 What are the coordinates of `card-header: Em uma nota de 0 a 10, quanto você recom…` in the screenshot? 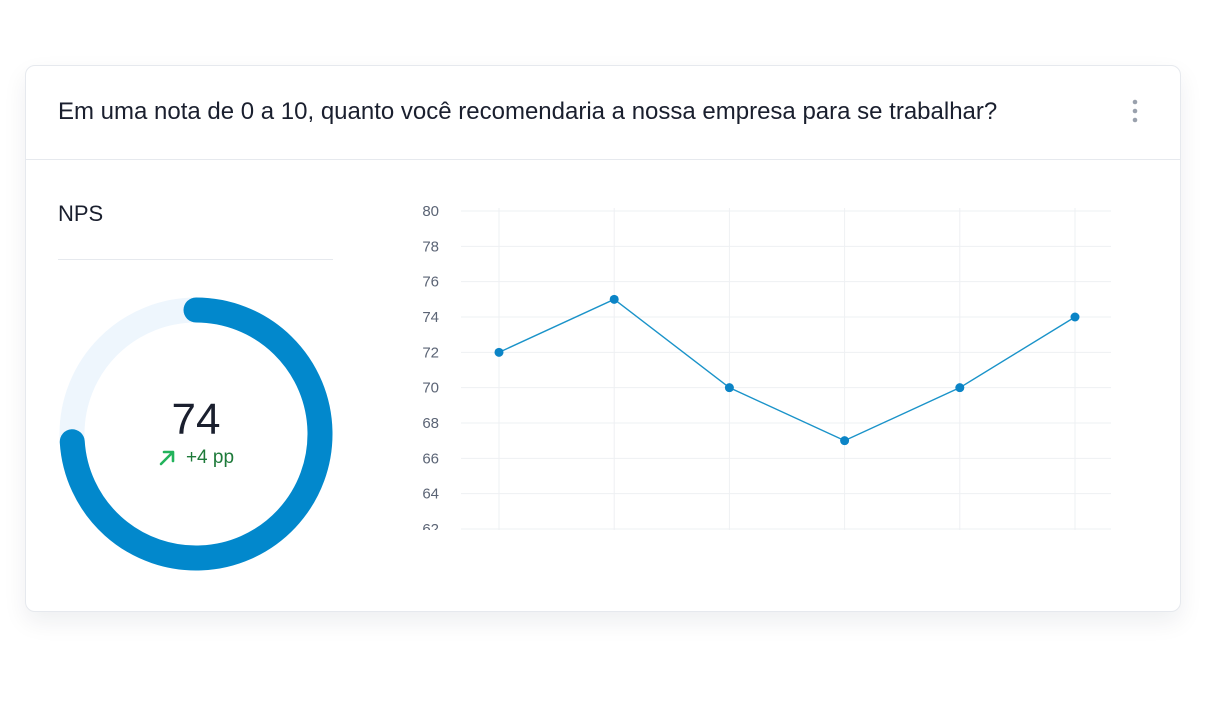 It's located at (603, 113).